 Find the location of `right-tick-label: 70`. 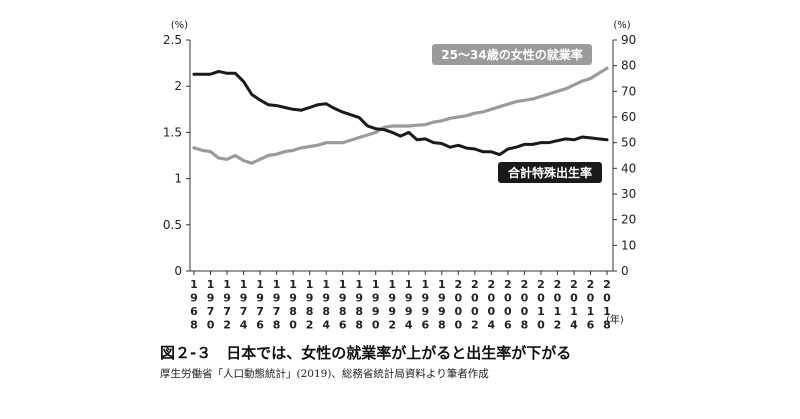

right-tick-label: 70 is located at coordinates (628, 91).